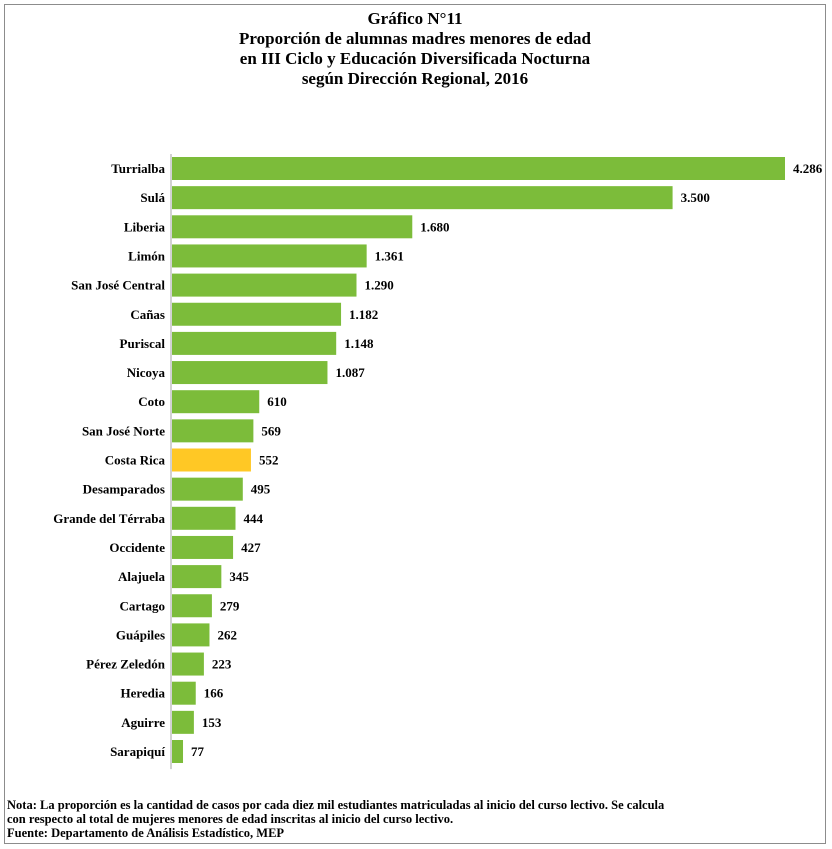  What do you see at coordinates (118, 285) in the screenshot?
I see `category-label: San José Central` at bounding box center [118, 285].